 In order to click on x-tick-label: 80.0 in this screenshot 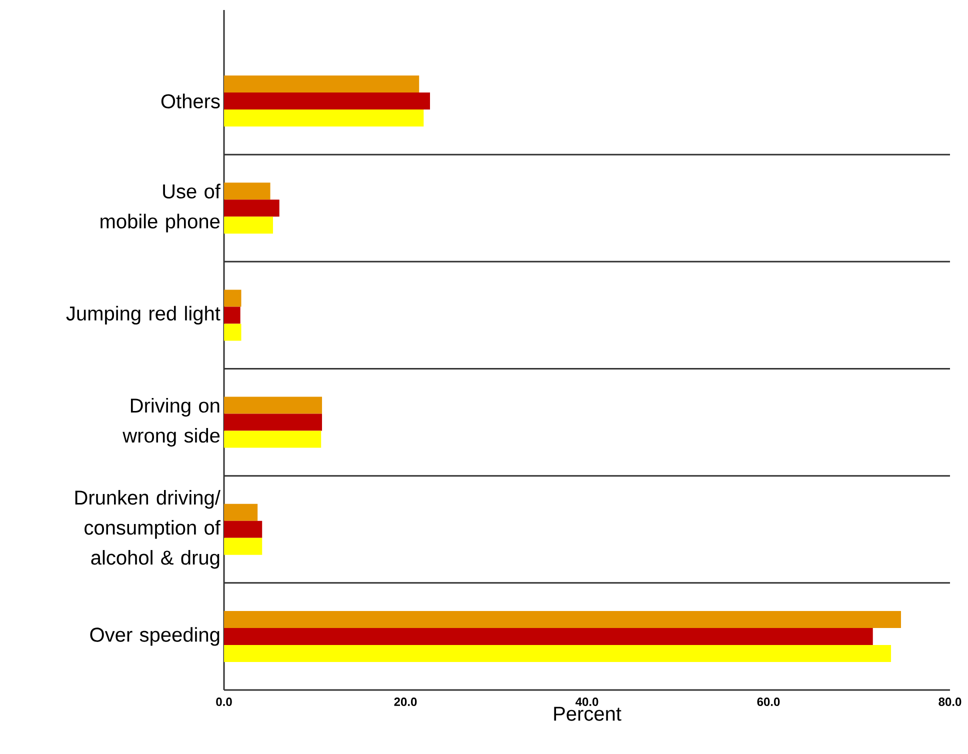, I will do `click(950, 702)`.